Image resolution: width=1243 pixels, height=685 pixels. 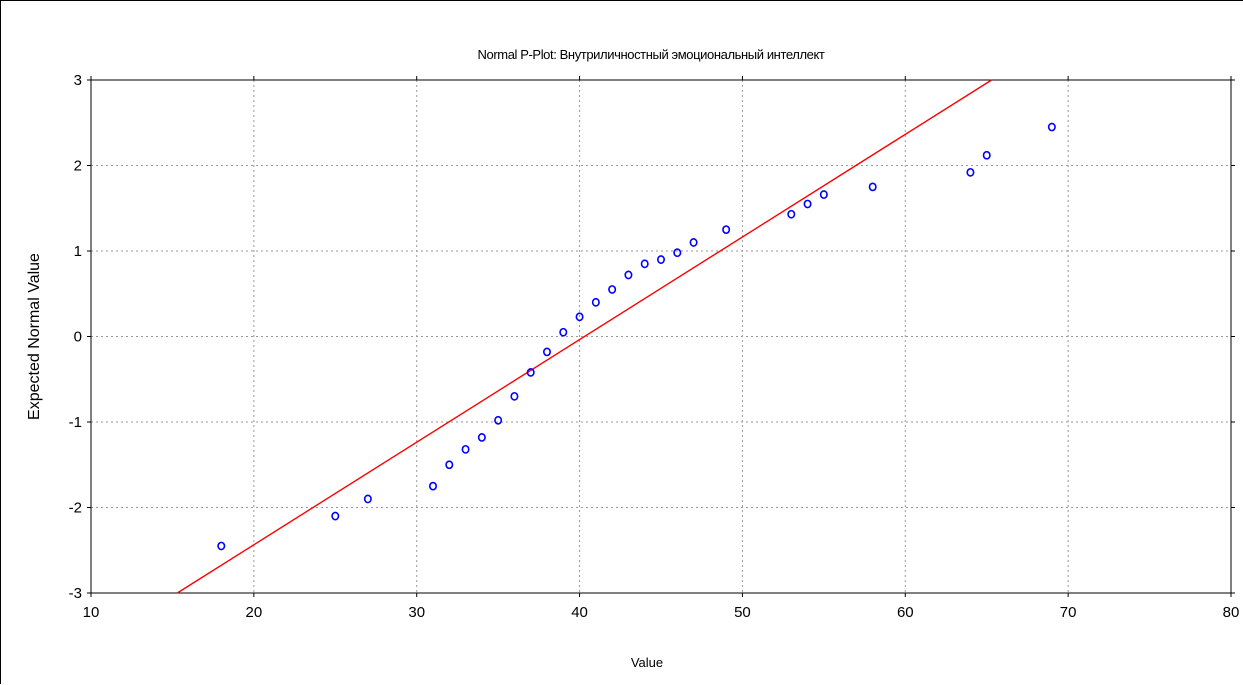 What do you see at coordinates (742, 612) in the screenshot?
I see `x-tick-label: 50` at bounding box center [742, 612].